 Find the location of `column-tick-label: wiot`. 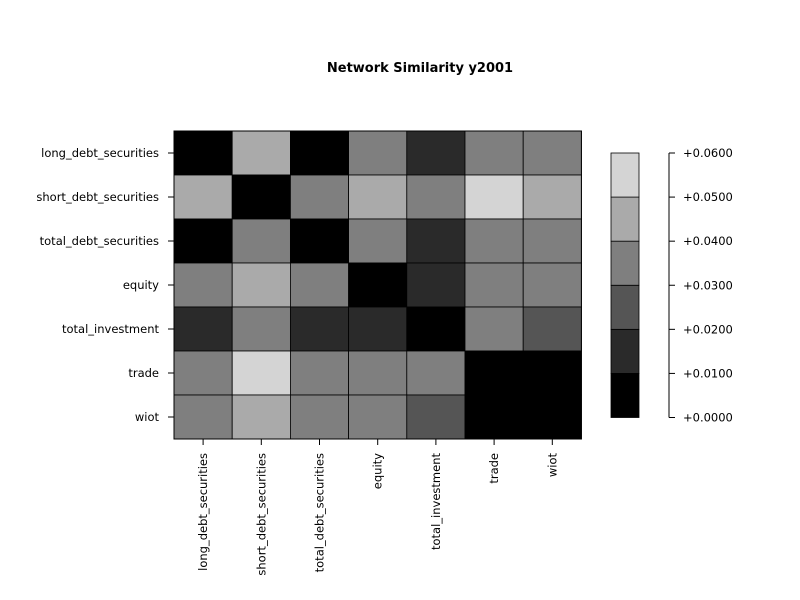

column-tick-label: wiot is located at coordinates (552, 465).